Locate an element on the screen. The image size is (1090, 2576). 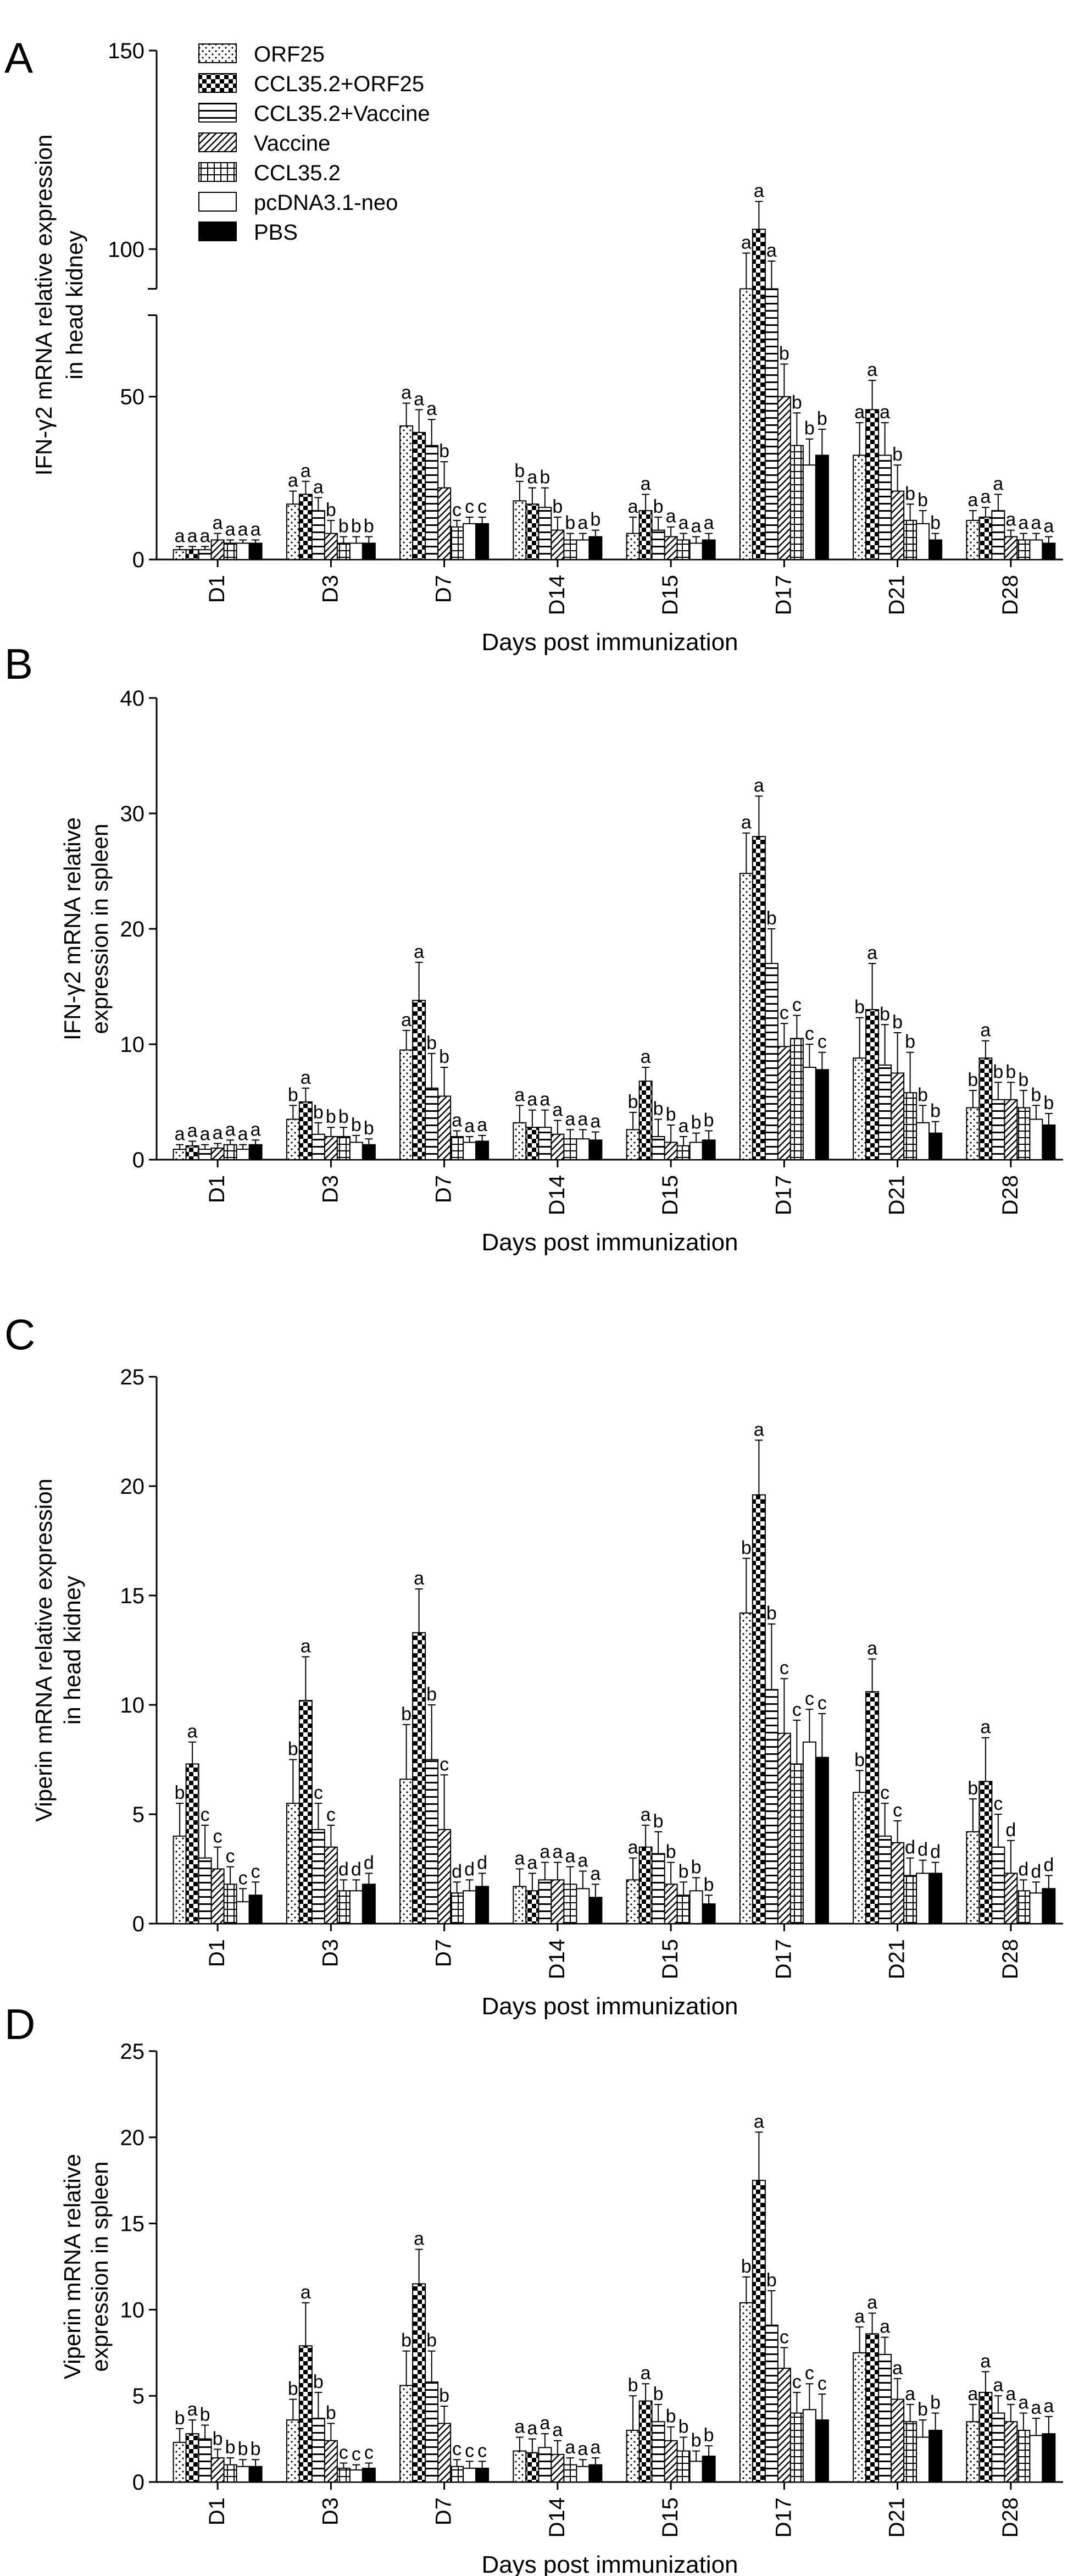
x-tick-label: D17 is located at coordinates (784, 1195).